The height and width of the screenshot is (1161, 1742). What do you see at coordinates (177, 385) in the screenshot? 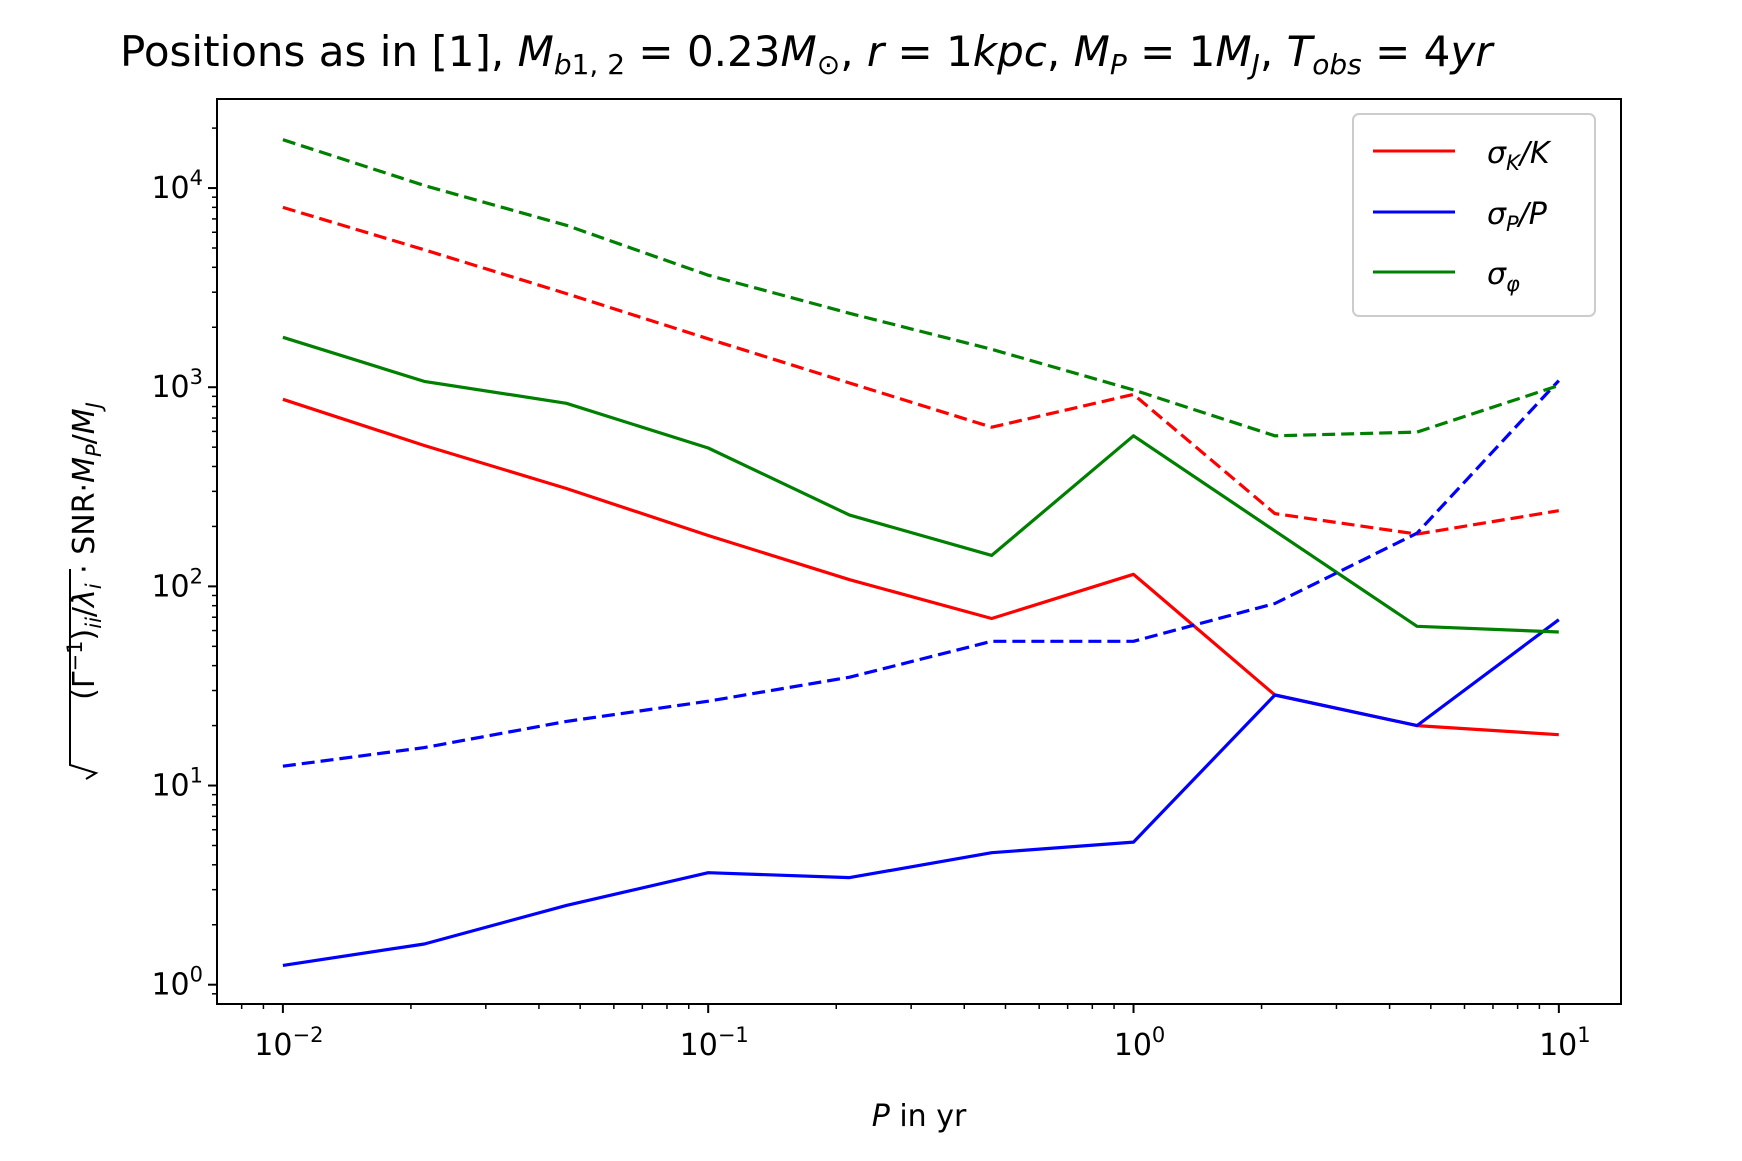
I see `y-tick-label: 10³` at bounding box center [177, 385].